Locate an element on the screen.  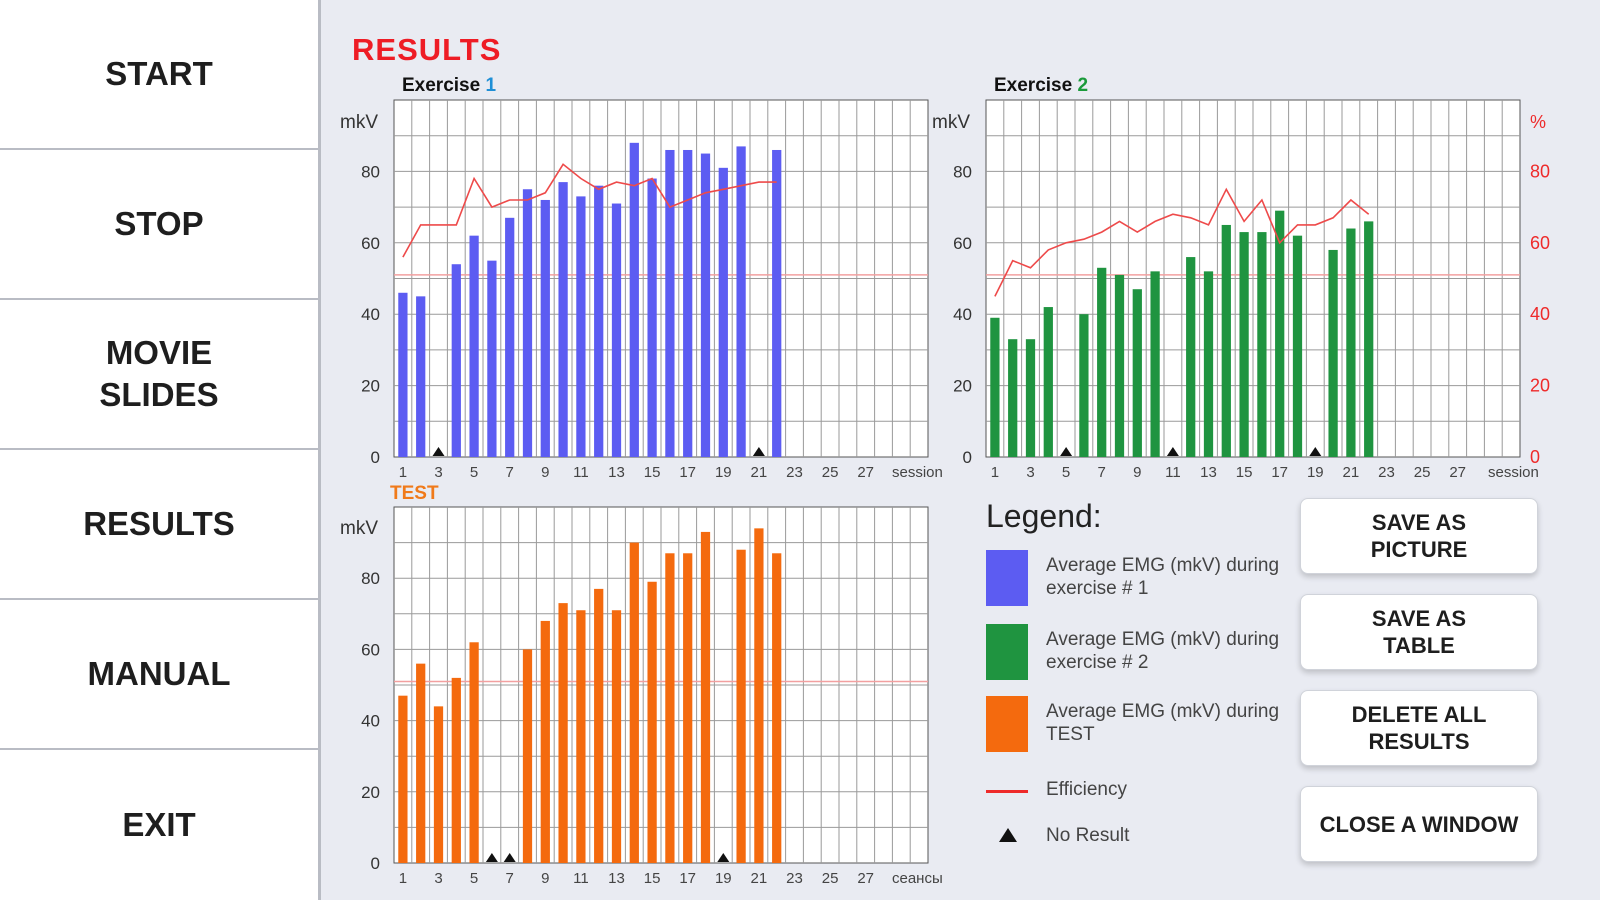
chart3-x-tick-label: 7 is located at coordinates (510, 878).